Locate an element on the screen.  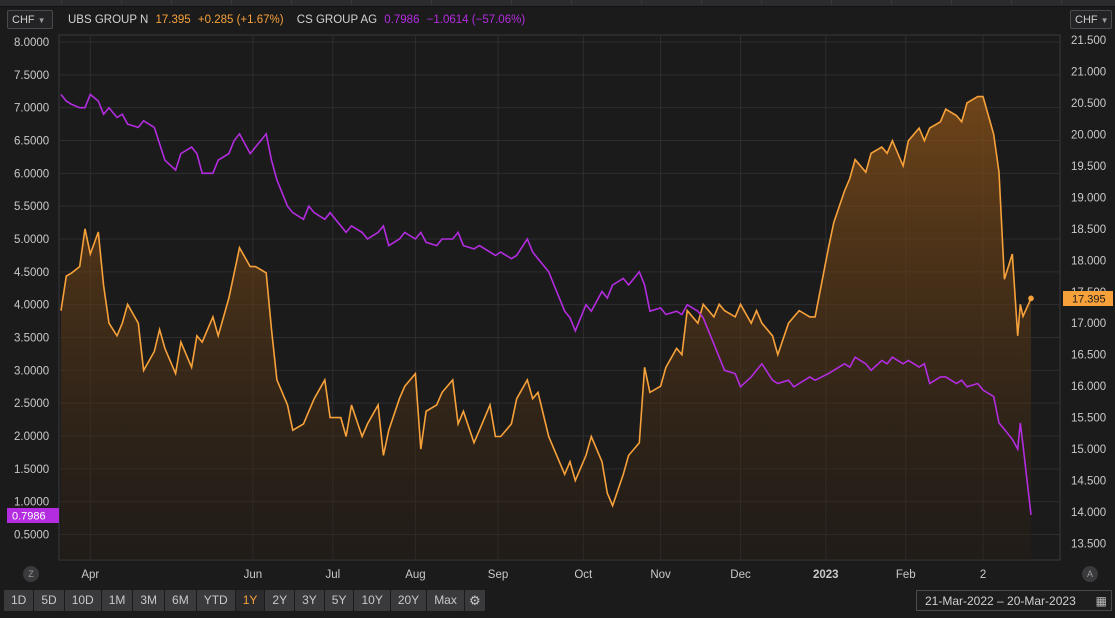
y-left-tick-label: 3.0000 is located at coordinates (31, 371).